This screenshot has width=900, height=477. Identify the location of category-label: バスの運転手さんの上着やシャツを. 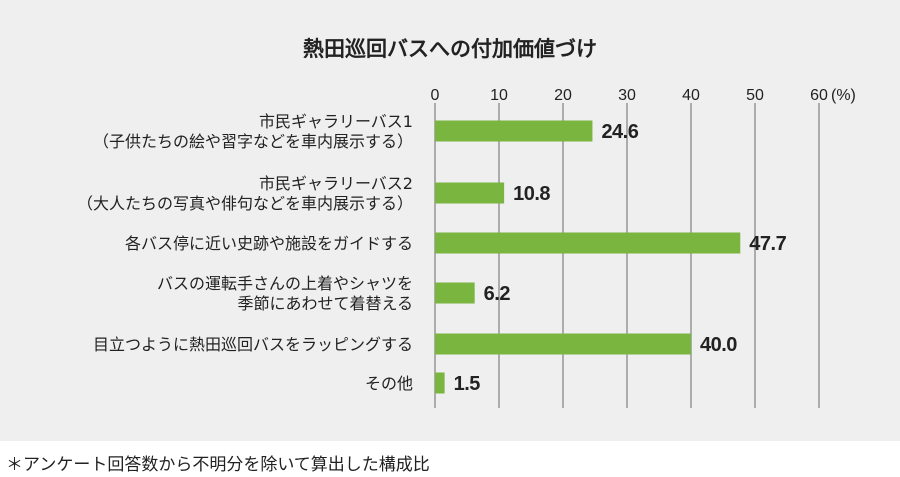
(285, 283).